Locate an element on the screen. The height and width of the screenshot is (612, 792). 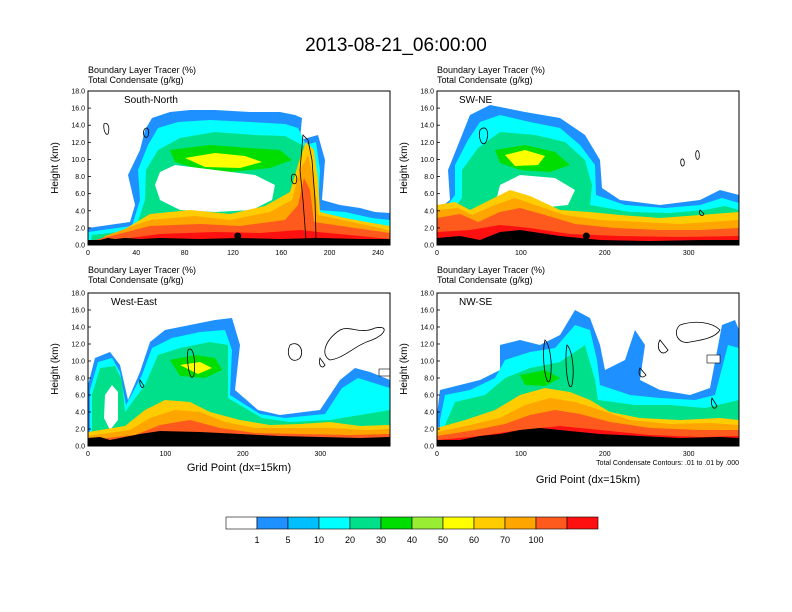
colorbar-label: 40 is located at coordinates (412, 540).